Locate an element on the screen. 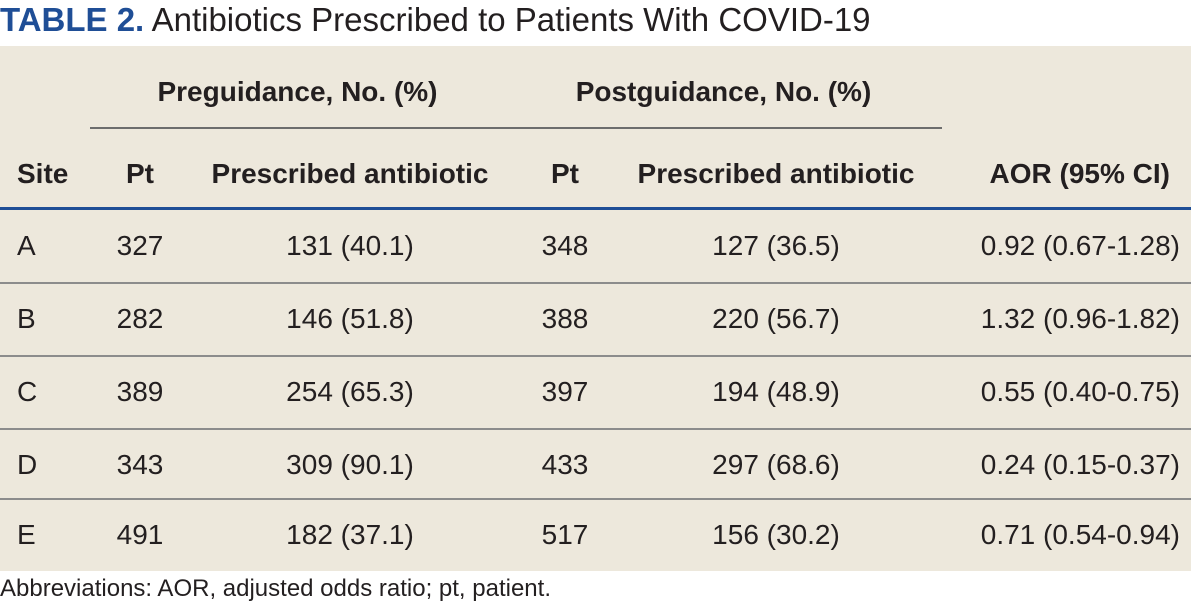 The image size is (1191, 606). cell-prescribed-post: 156 (30.2) is located at coordinates (776, 534).